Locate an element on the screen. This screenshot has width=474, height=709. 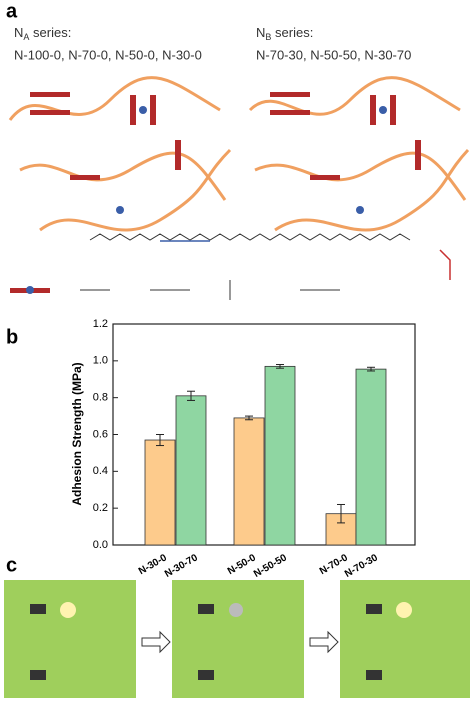
clips is located at coordinates (206, 642).